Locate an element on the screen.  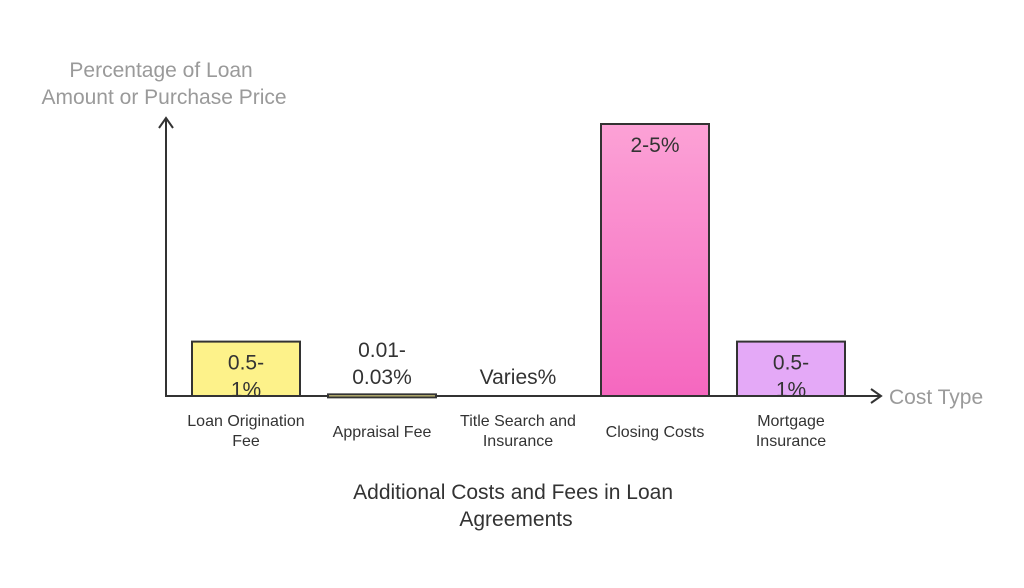
data-label-3: Varies% is located at coordinates (518, 377).